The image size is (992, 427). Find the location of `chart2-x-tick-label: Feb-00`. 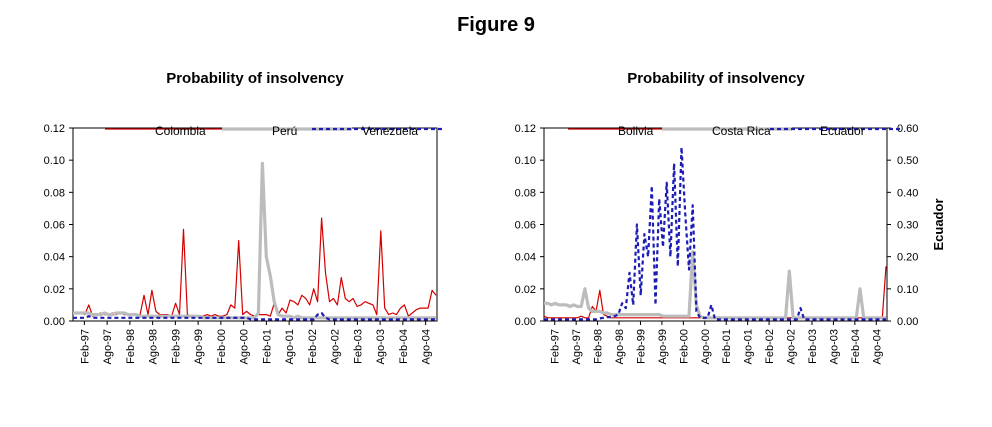

chart2-x-tick-label: Feb-00 is located at coordinates (684, 346).